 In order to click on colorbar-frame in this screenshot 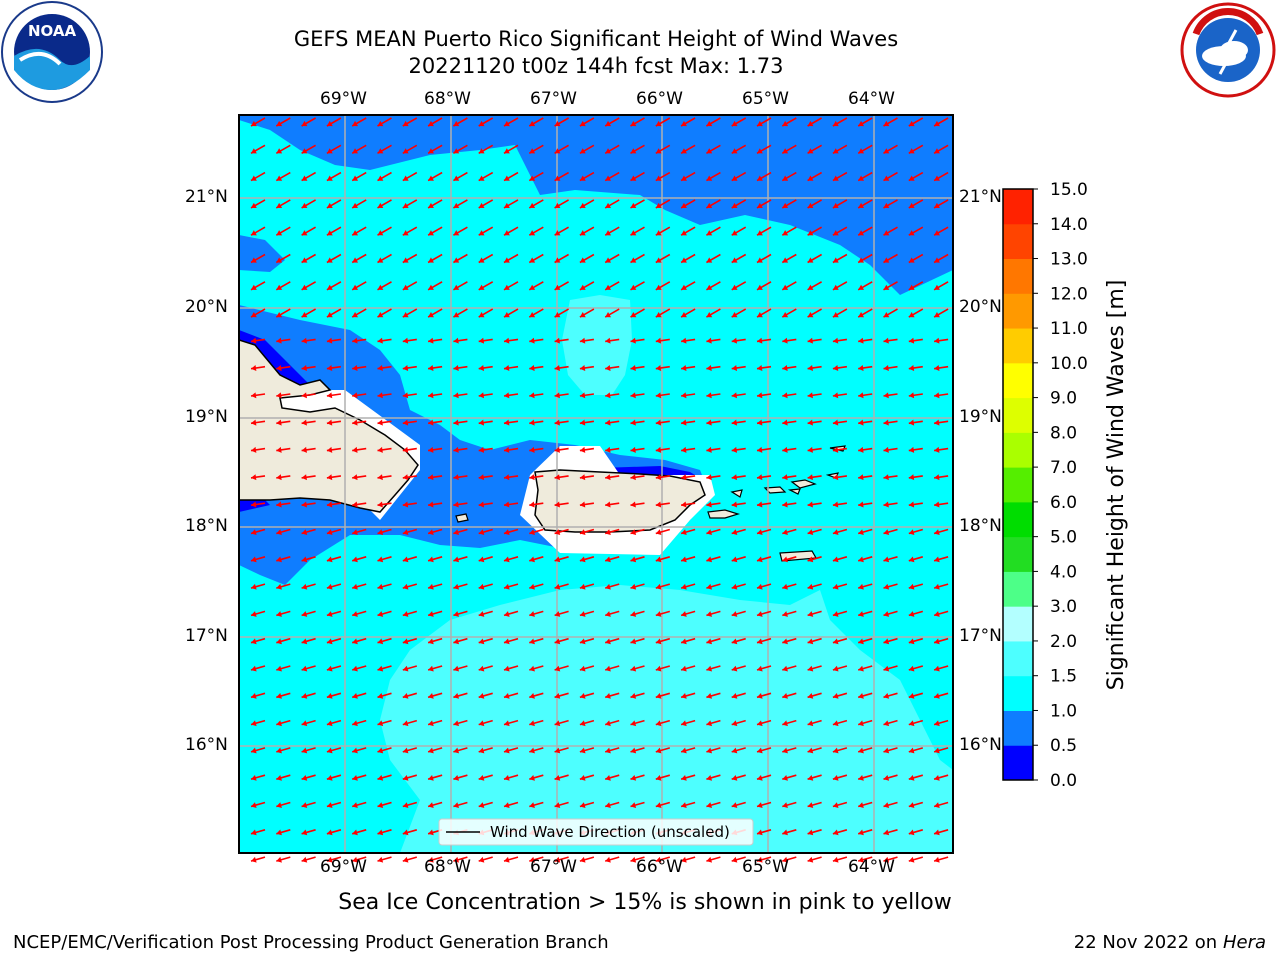, I will do `click(1018, 484)`.